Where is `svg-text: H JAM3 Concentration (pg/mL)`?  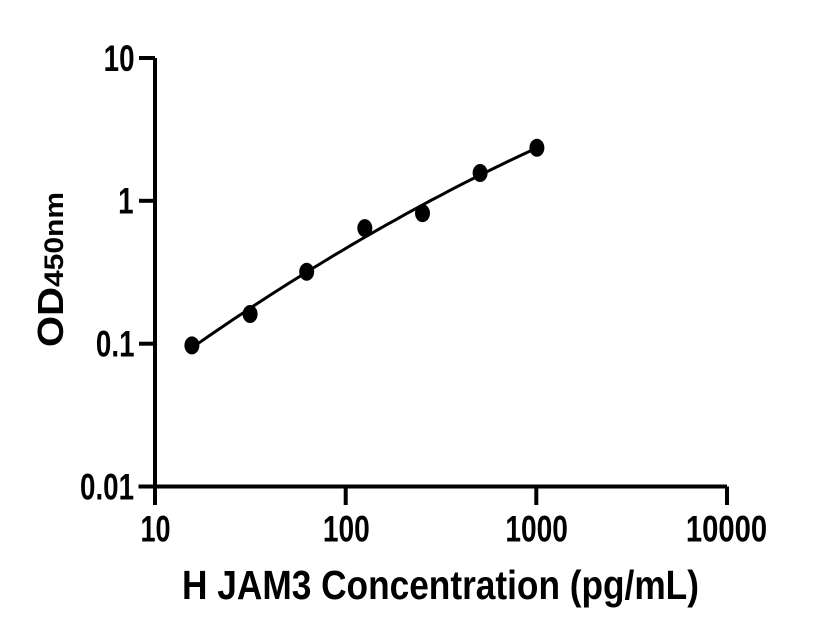
svg-text: H JAM3 Concentration (pg/mL) is located at coordinates (440, 586).